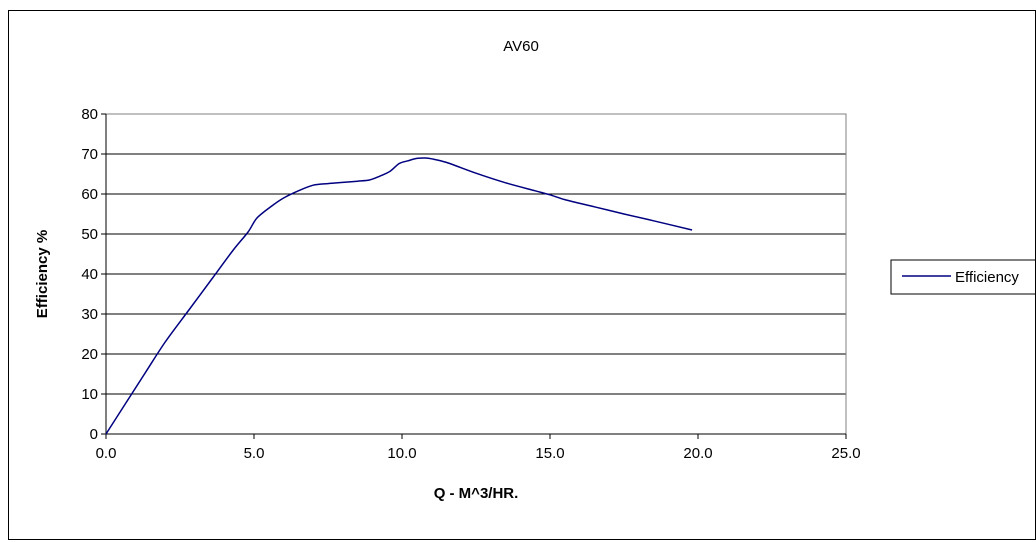 This screenshot has height=542, width=1036. I want to click on chart-title: AV60, so click(521, 46).